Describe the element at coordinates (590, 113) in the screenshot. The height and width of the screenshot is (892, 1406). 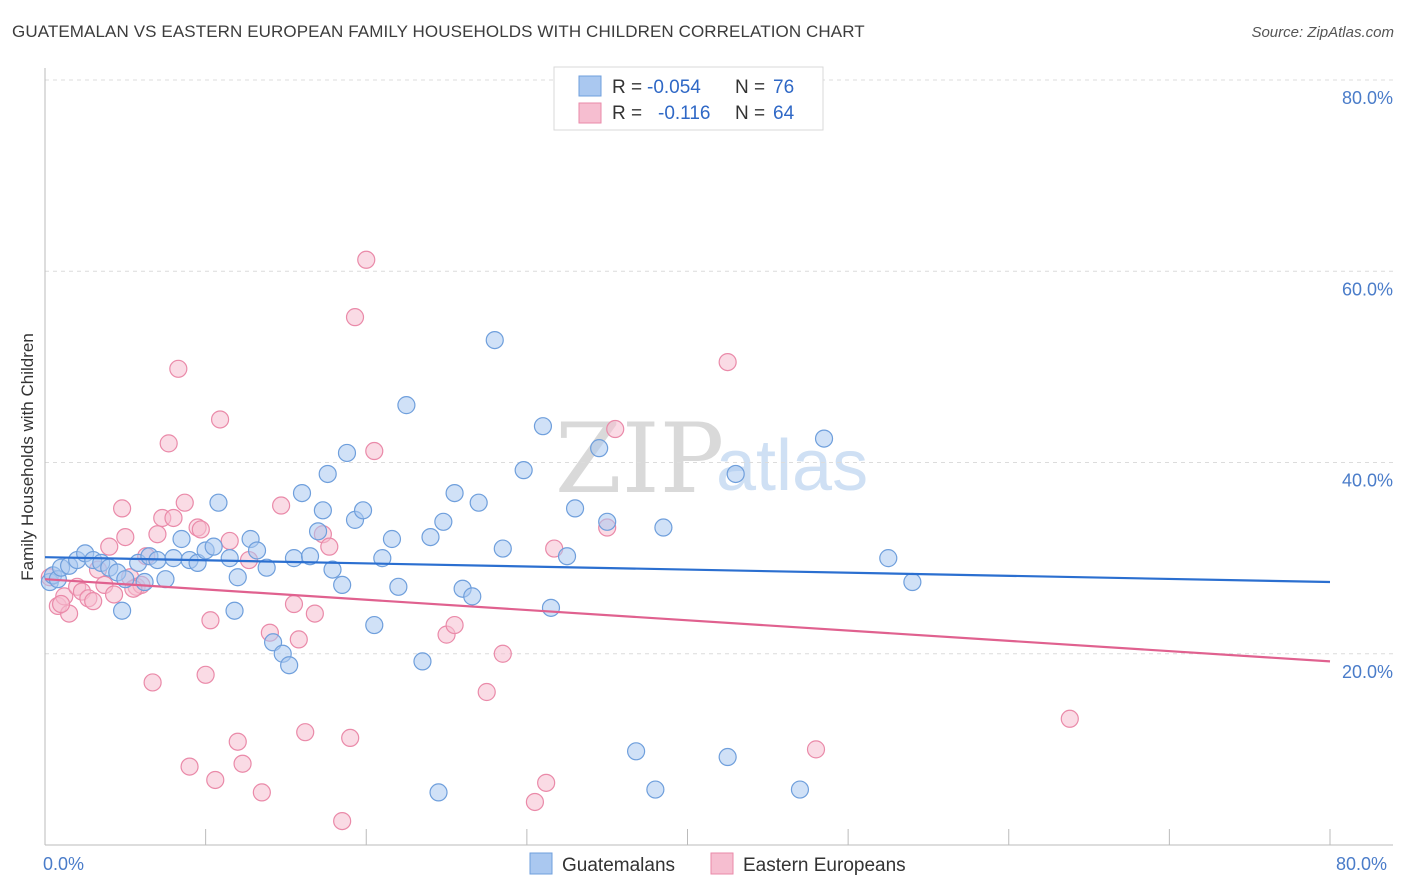
I see `legend-pink-swatch` at that location.